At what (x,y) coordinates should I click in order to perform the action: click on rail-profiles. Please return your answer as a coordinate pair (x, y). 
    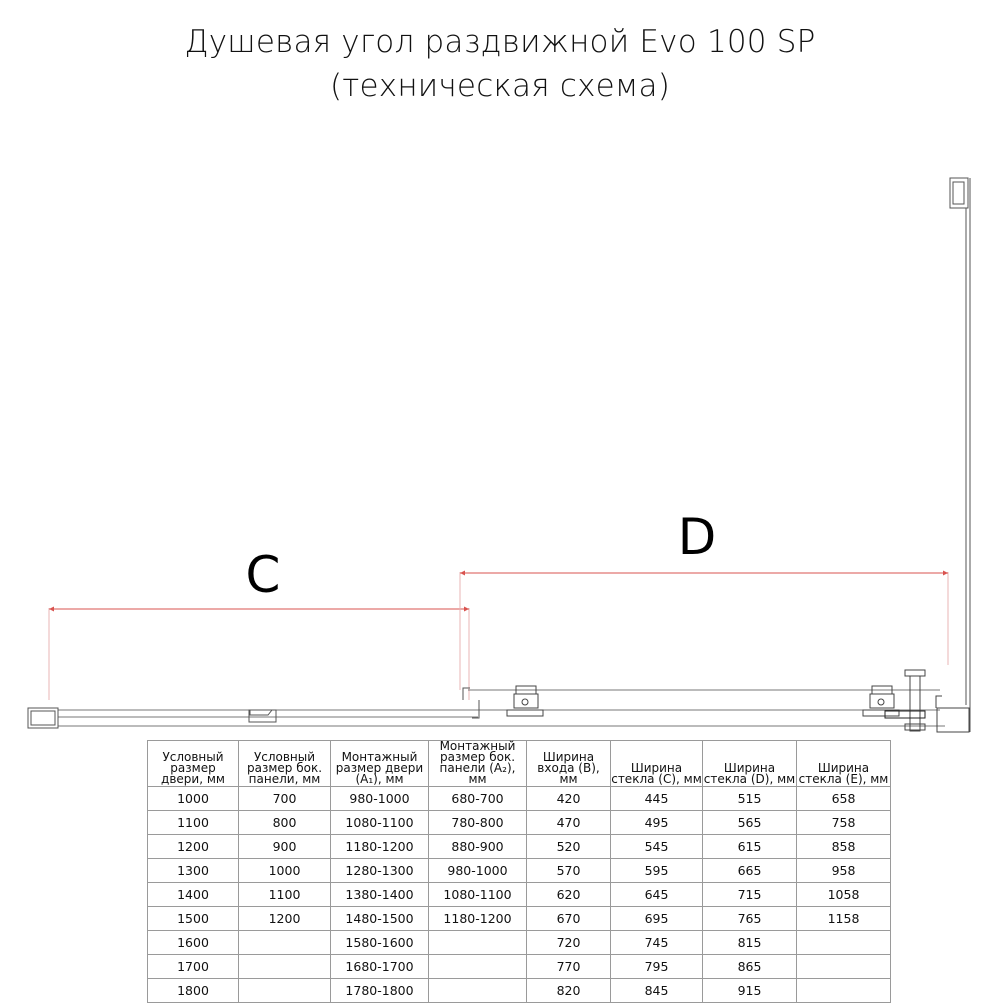
    Looking at the image, I should click on (501, 708).